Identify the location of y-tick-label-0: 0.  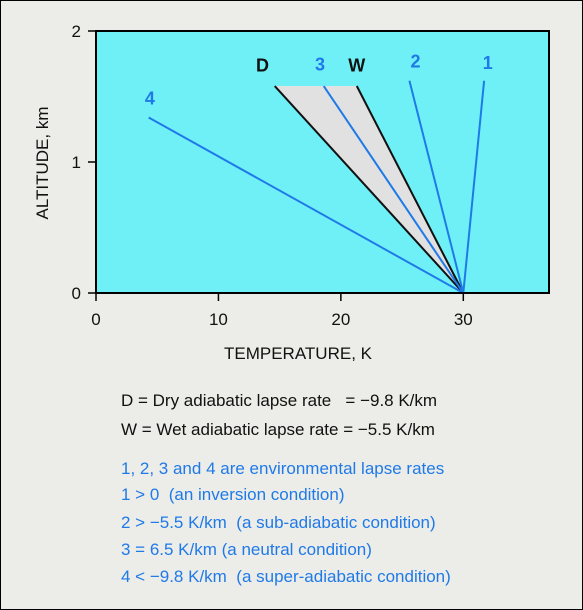
(76, 293).